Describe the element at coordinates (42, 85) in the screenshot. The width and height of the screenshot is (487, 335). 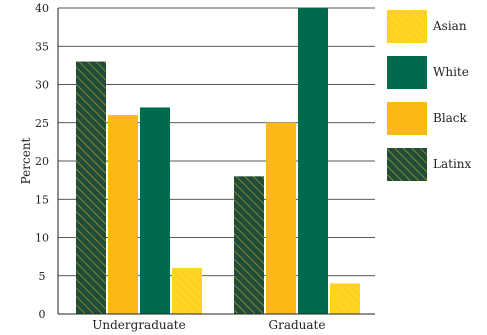
I see `y-tick-label: 30` at that location.